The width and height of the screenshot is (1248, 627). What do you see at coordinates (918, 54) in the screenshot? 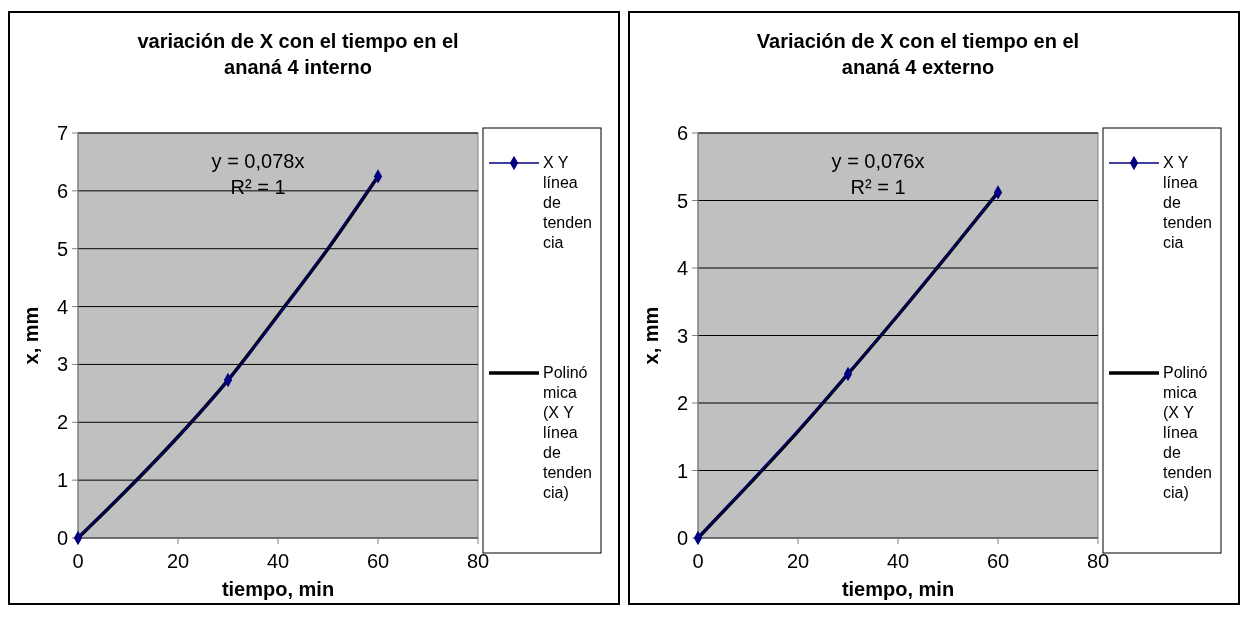
I see `chart-title: Variación de X con el tiempo en el ananá 4 externo` at bounding box center [918, 54].